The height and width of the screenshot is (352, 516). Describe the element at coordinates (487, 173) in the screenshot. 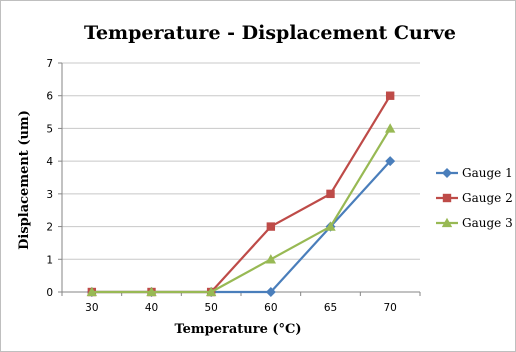

I see `legend-label: Gauge 1` at that location.